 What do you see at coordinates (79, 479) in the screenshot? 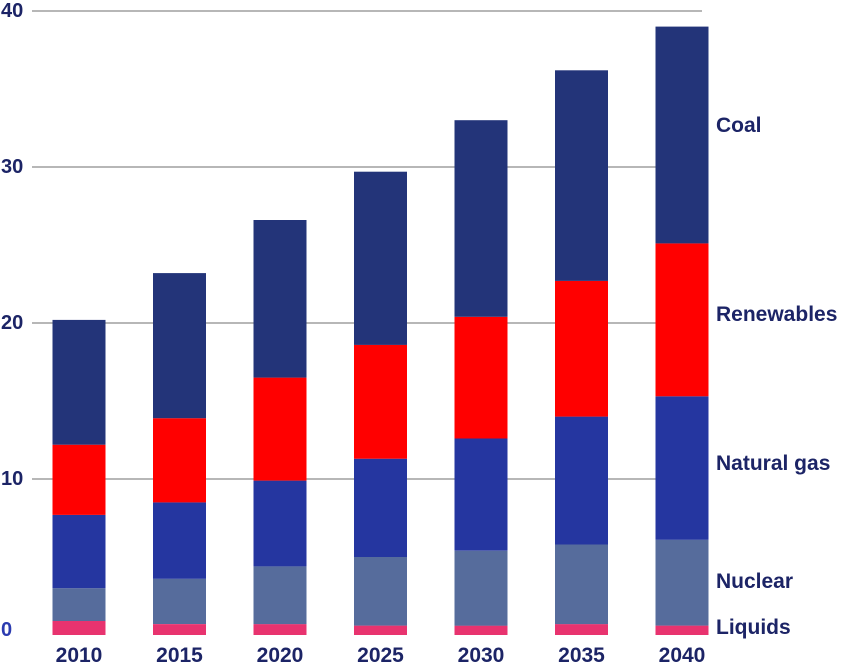
I see `bar-segment-renewables-2010` at bounding box center [79, 479].